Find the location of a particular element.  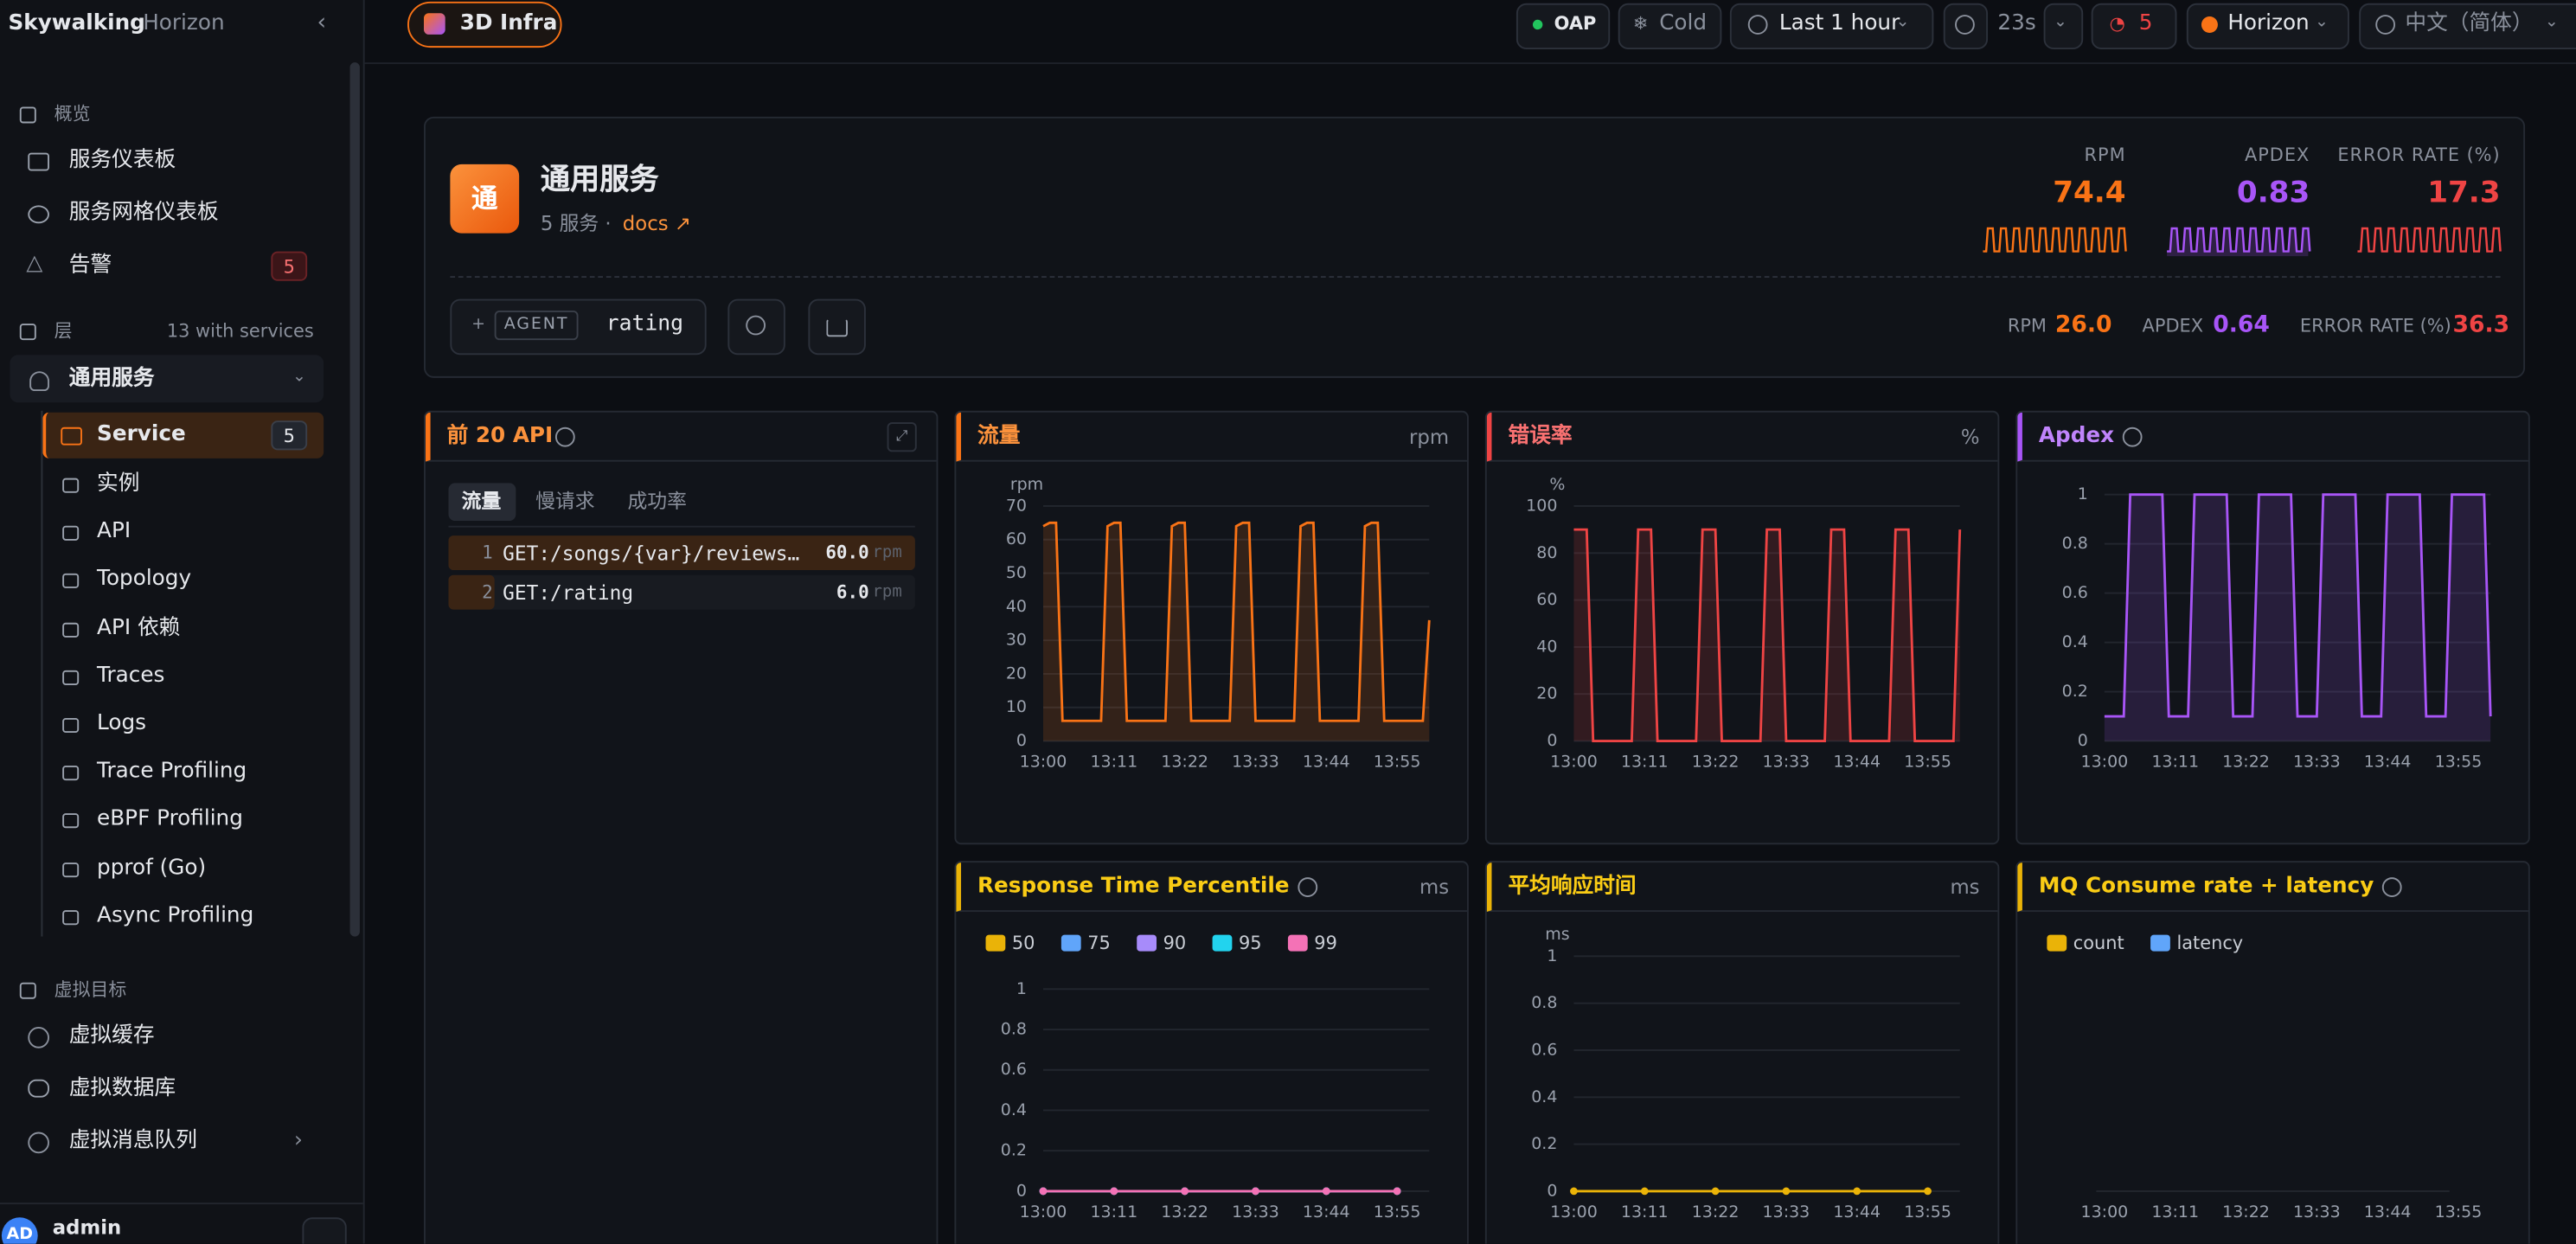

panel-title: Apdex is located at coordinates (2076, 436).